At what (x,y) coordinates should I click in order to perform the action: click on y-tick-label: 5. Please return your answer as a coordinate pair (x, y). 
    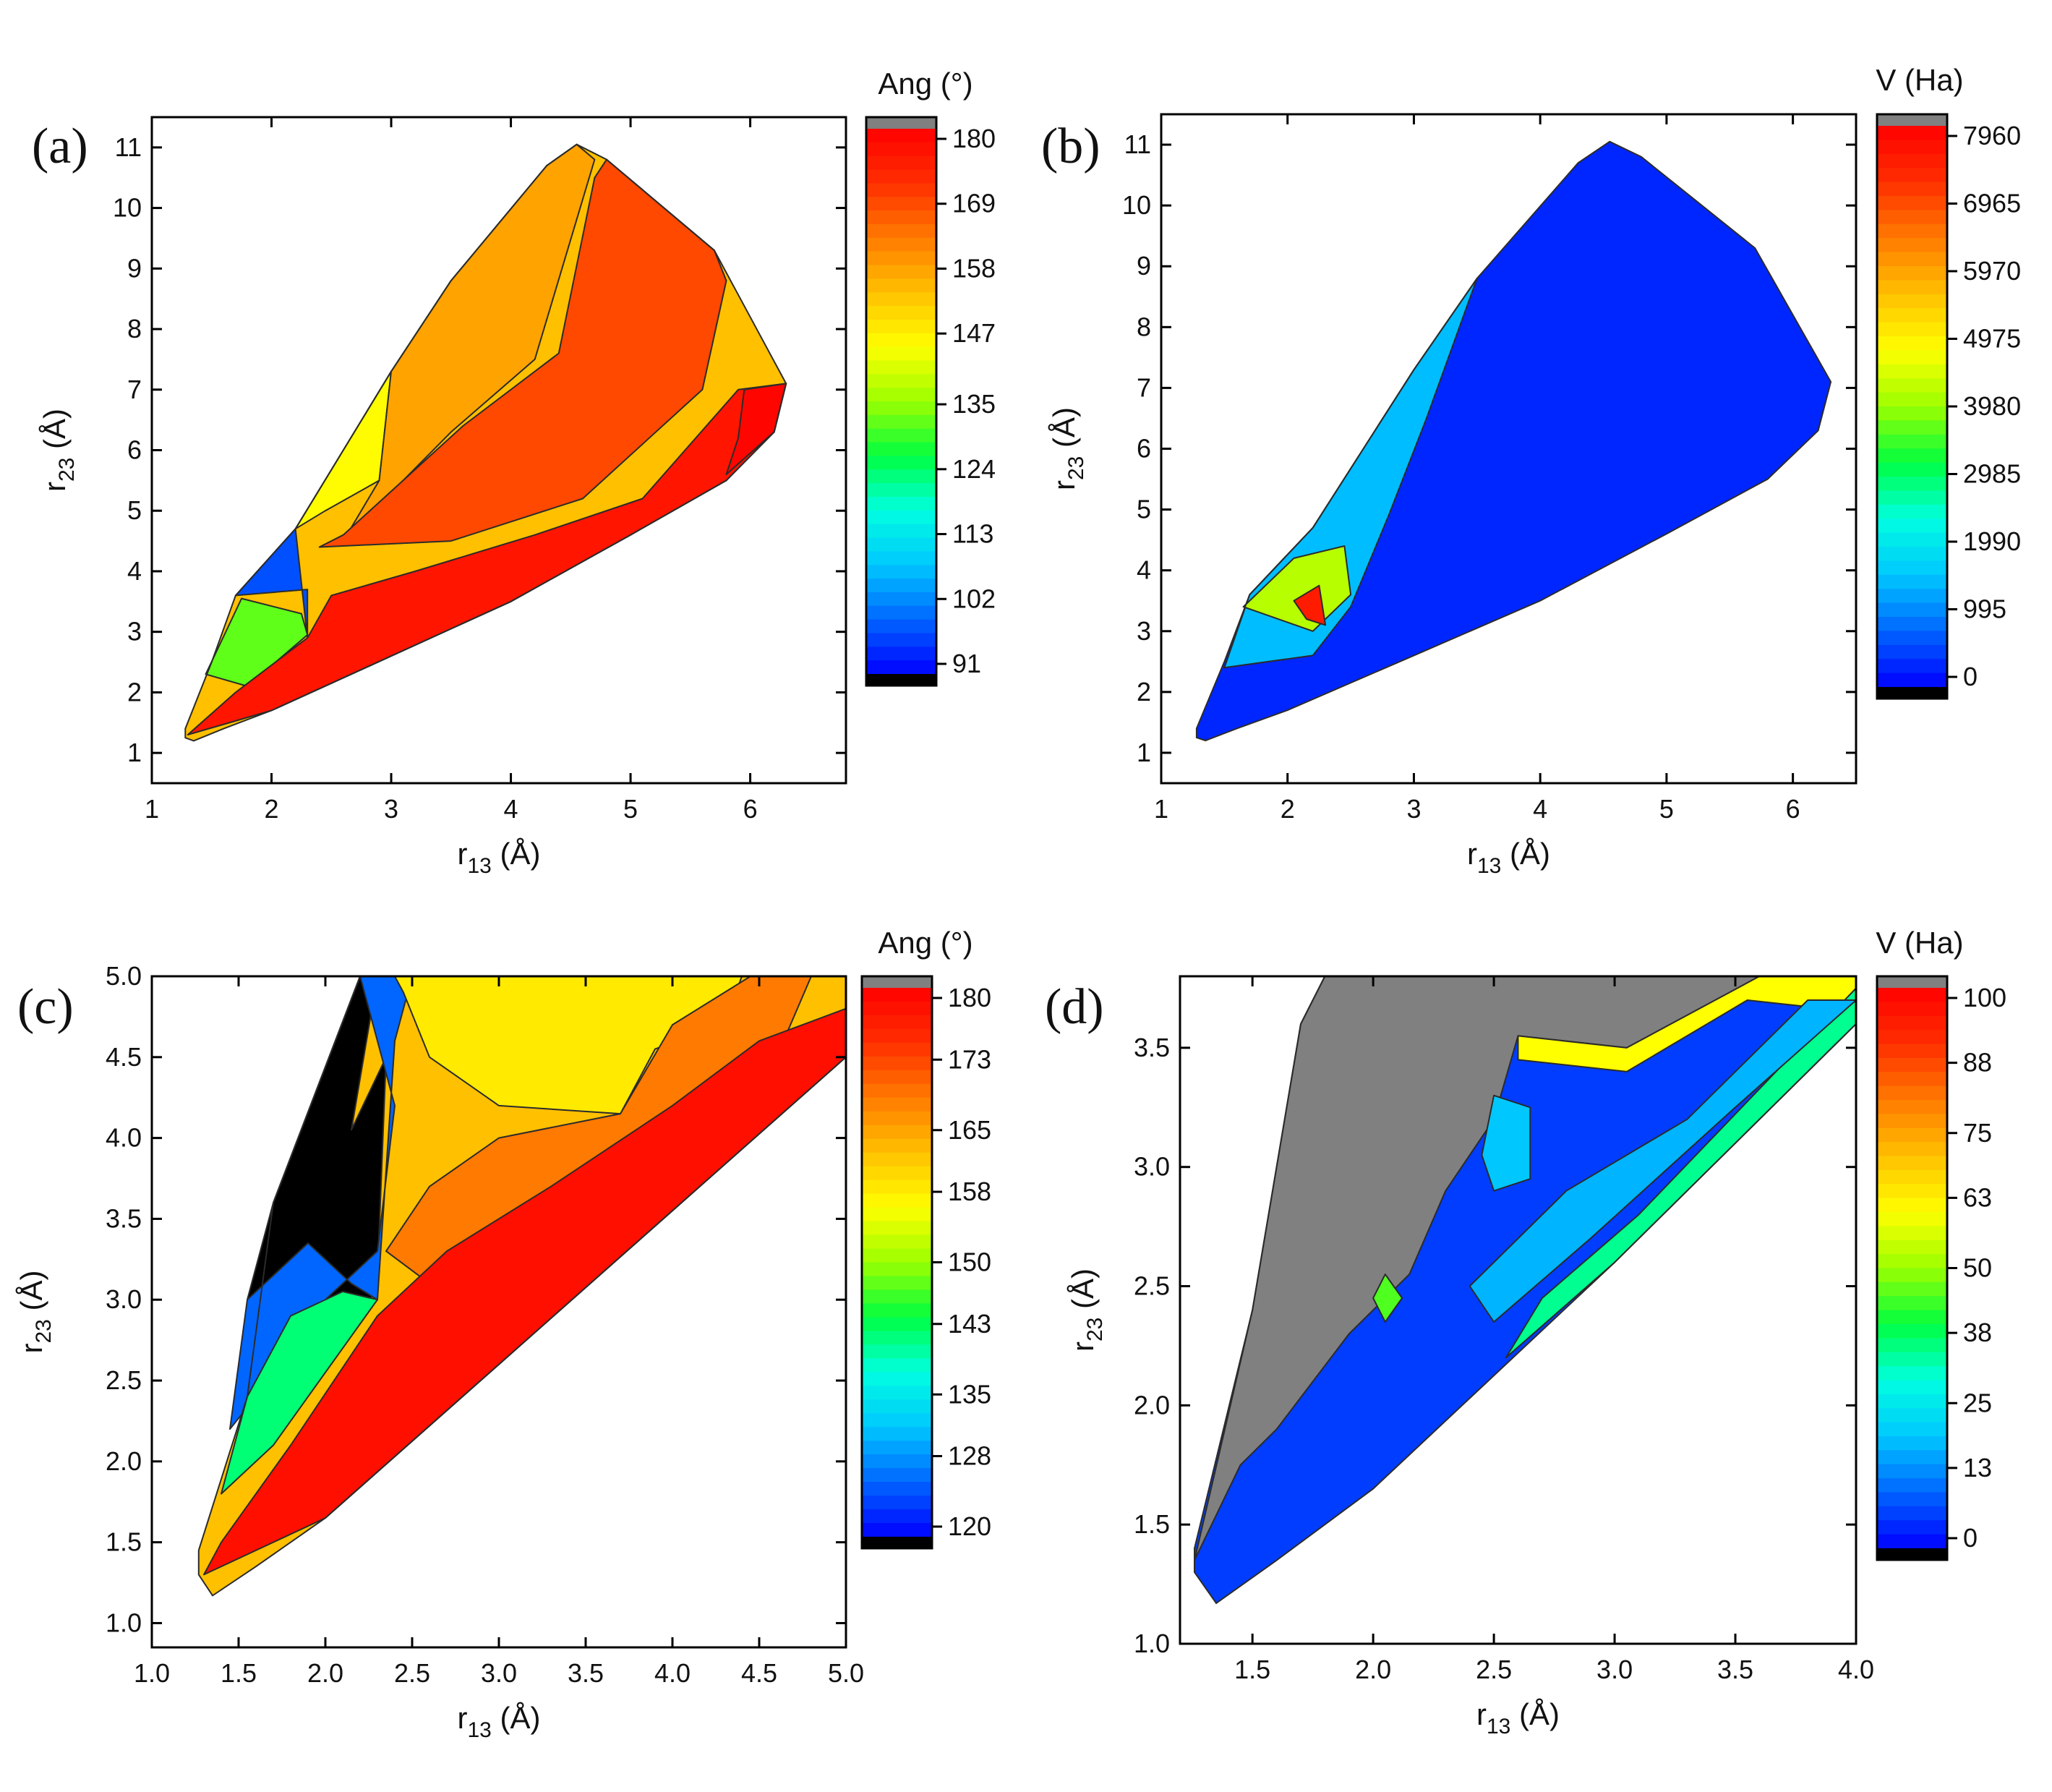
    Looking at the image, I should click on (1144, 509).